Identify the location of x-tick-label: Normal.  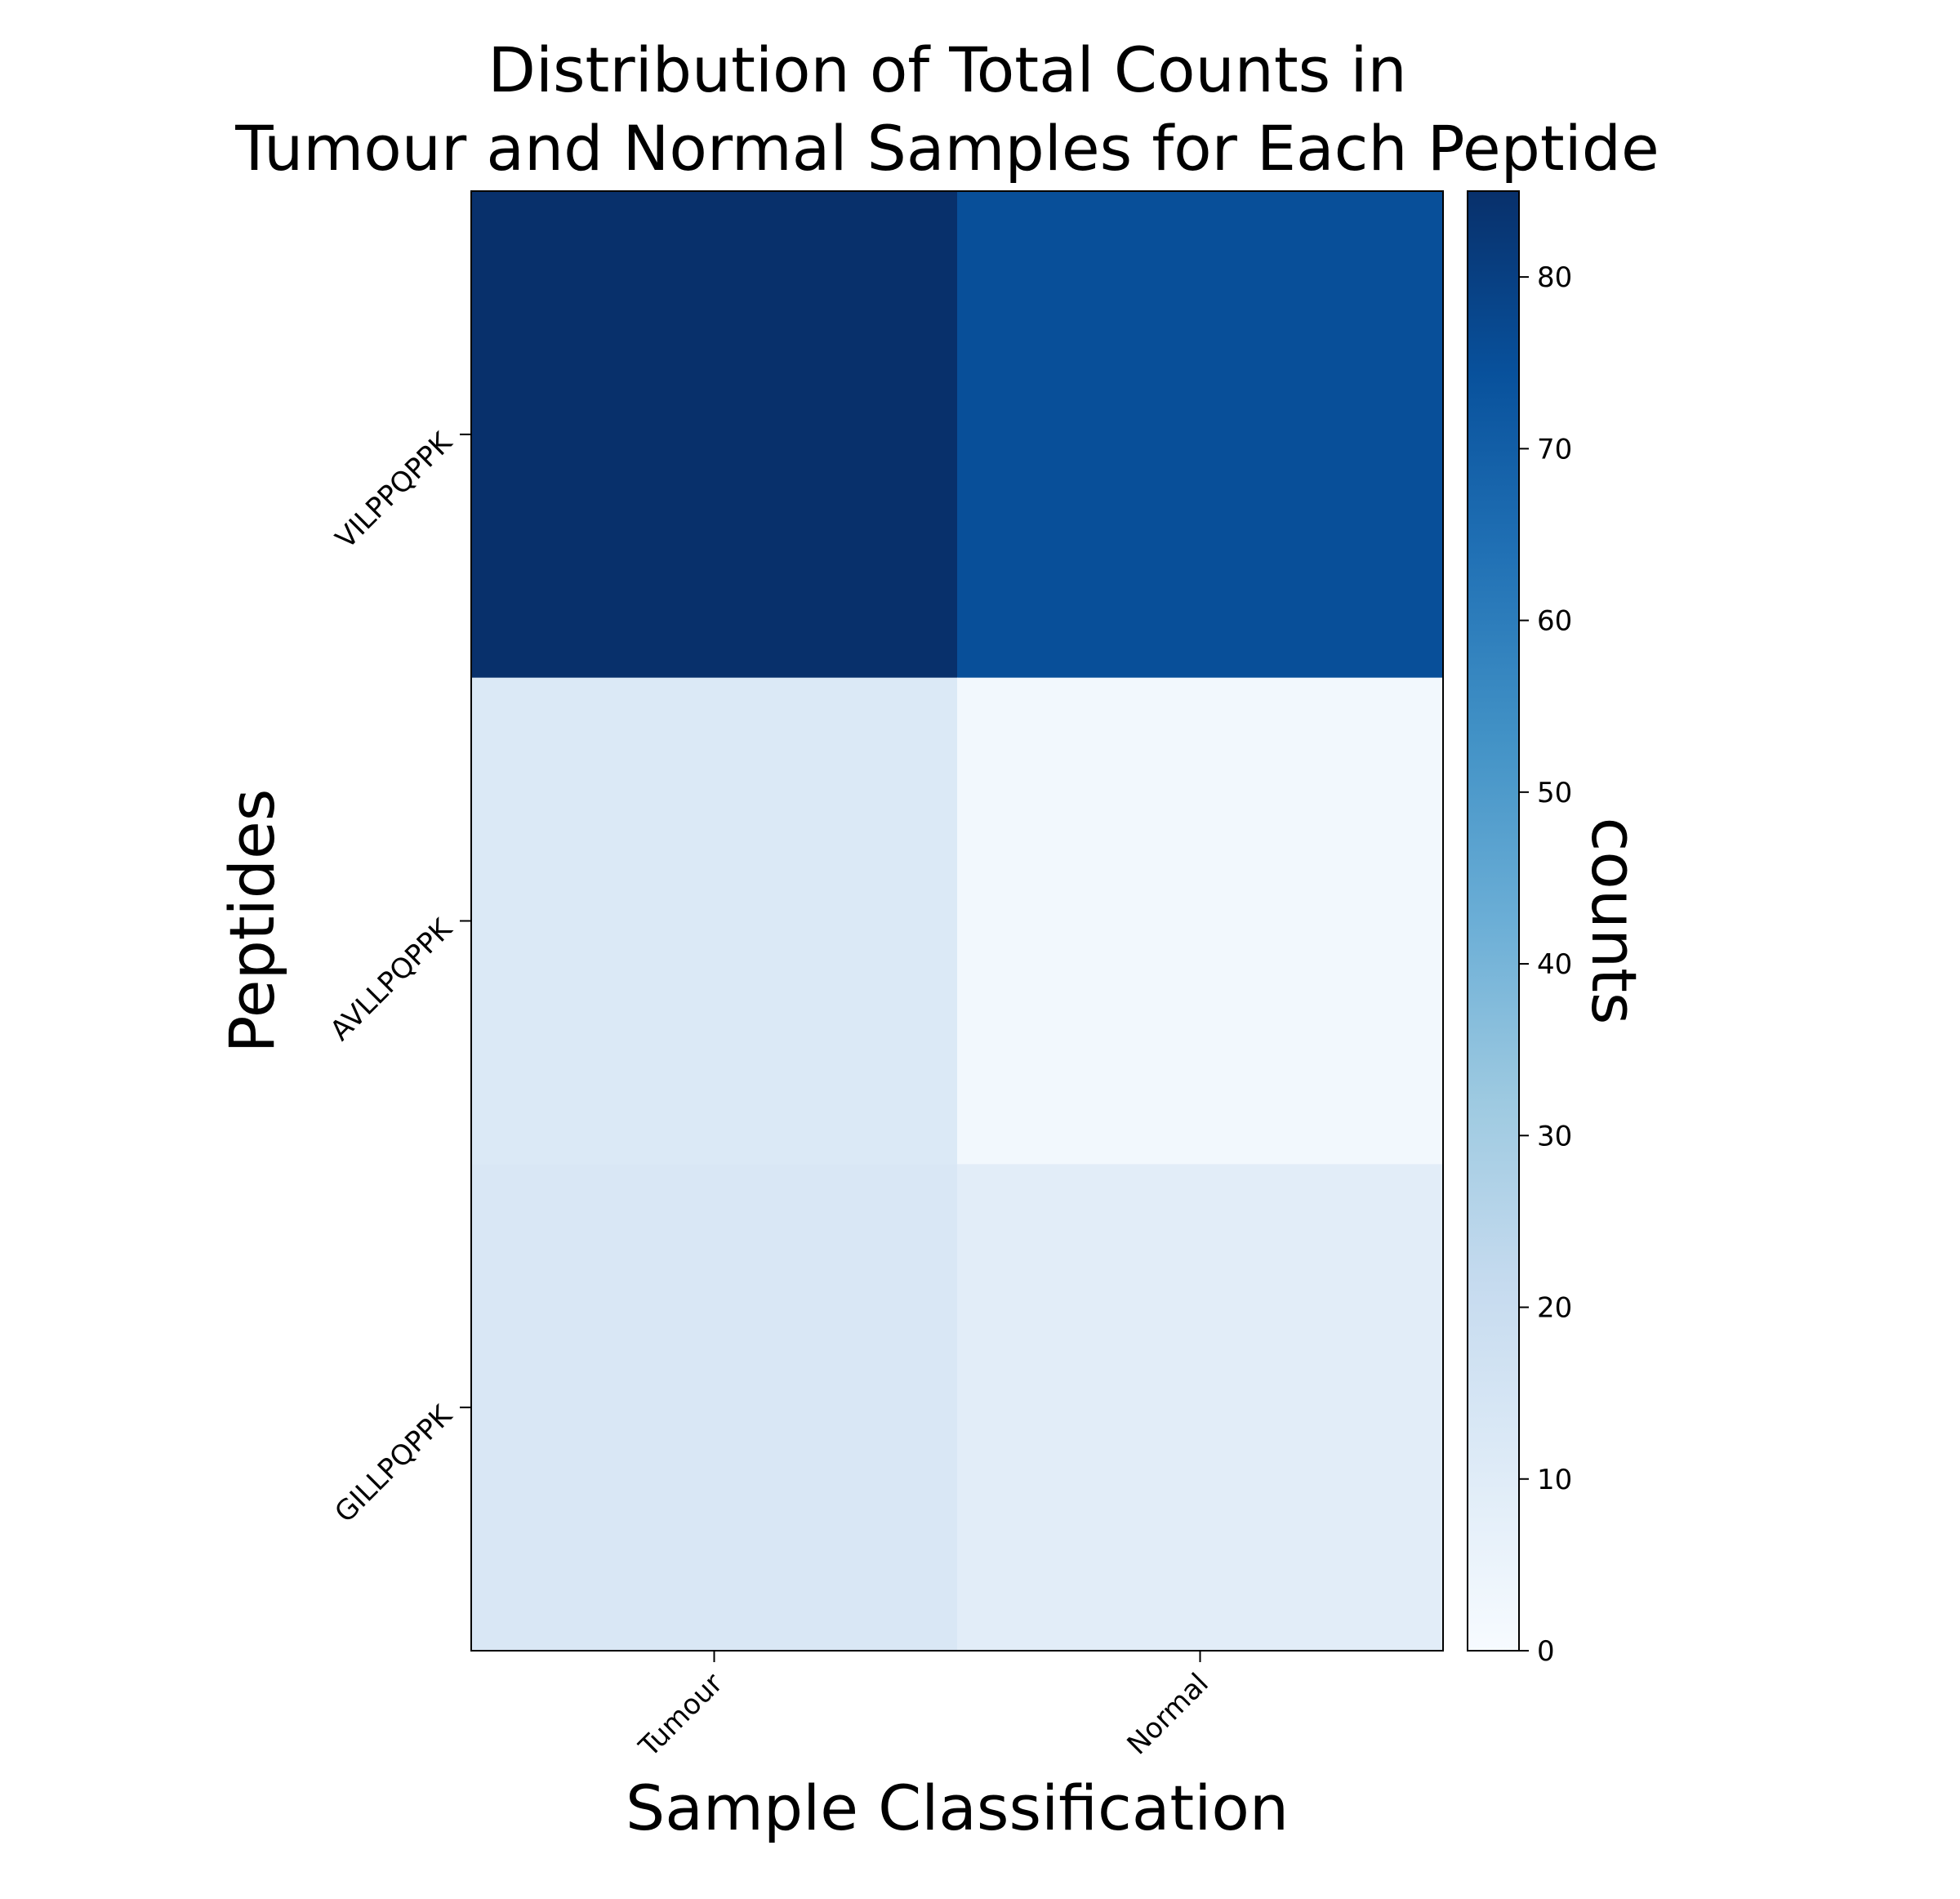
(1168, 1714).